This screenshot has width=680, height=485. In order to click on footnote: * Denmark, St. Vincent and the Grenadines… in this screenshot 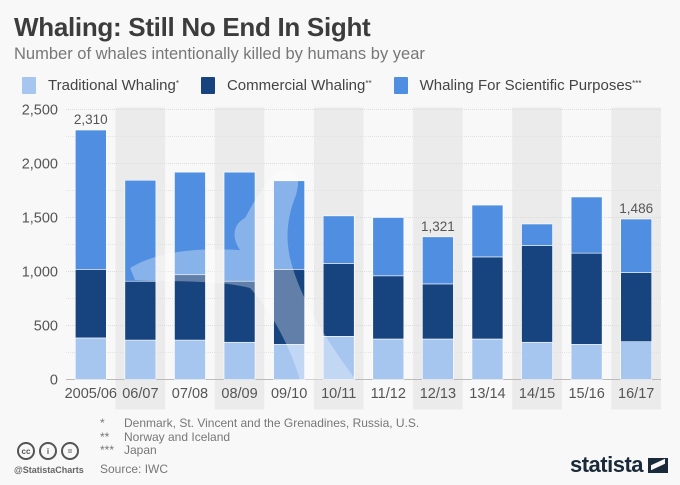, I will do `click(260, 423)`.